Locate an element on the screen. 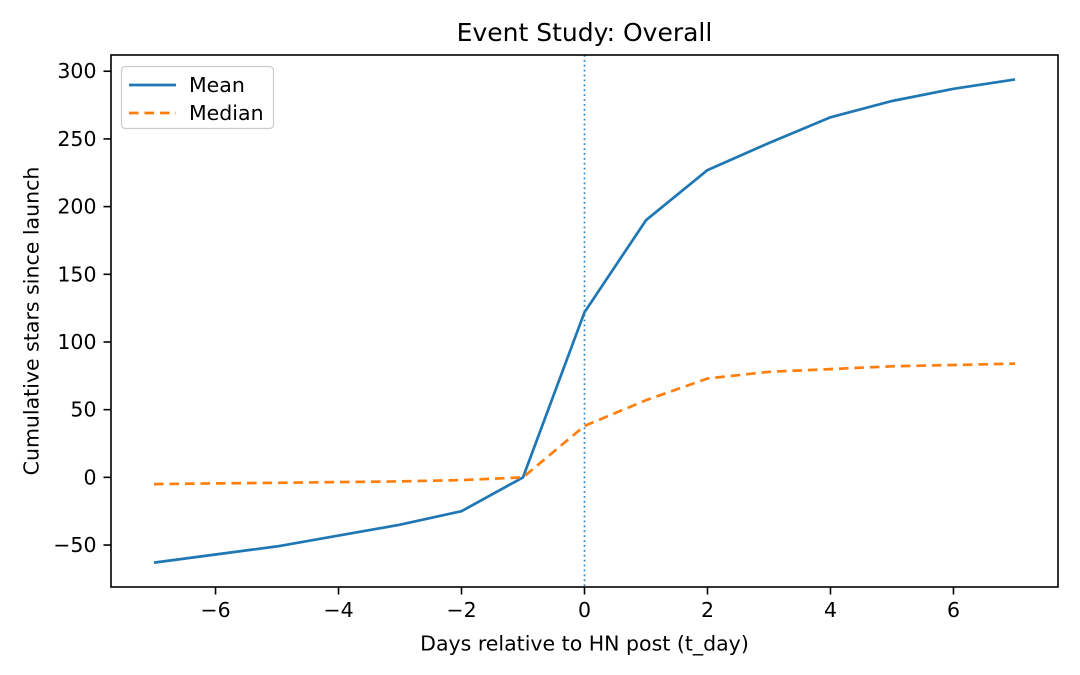  x-axis-ticks: −6 −4 −2 0 2 4 6 is located at coordinates (580, 604).